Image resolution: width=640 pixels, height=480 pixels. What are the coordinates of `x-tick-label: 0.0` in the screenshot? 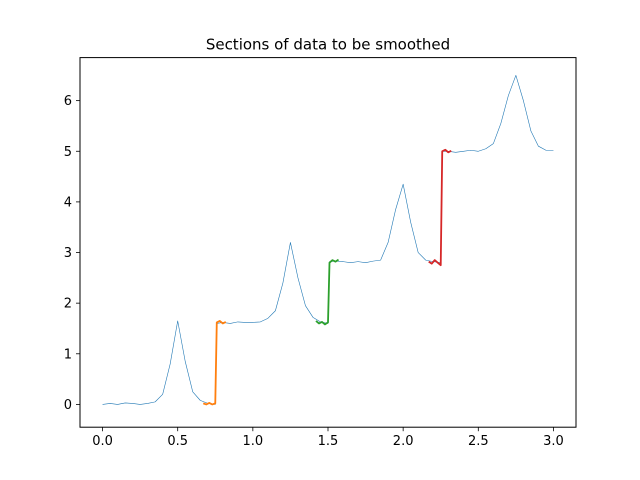 It's located at (102, 441).